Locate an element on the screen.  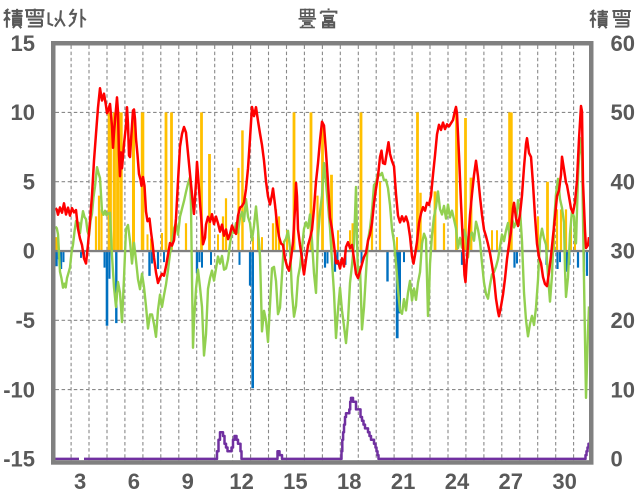
svg-text: -10 is located at coordinates (19, 389).